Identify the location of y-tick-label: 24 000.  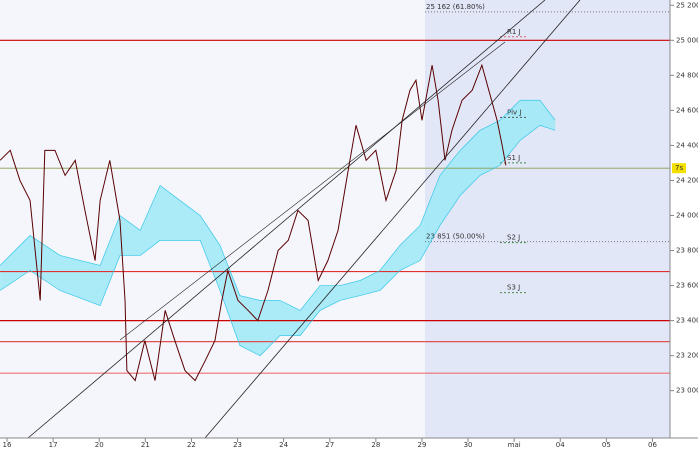
(687, 215).